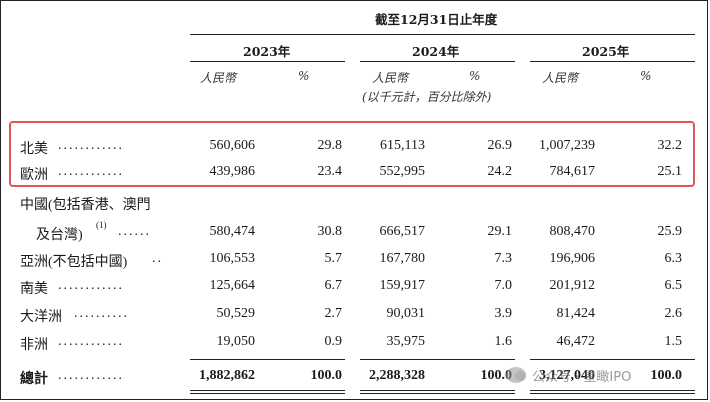 Image resolution: width=710 pixels, height=402 pixels. What do you see at coordinates (402, 231) in the screenshot?
I see `value-2024: 666,517` at bounding box center [402, 231].